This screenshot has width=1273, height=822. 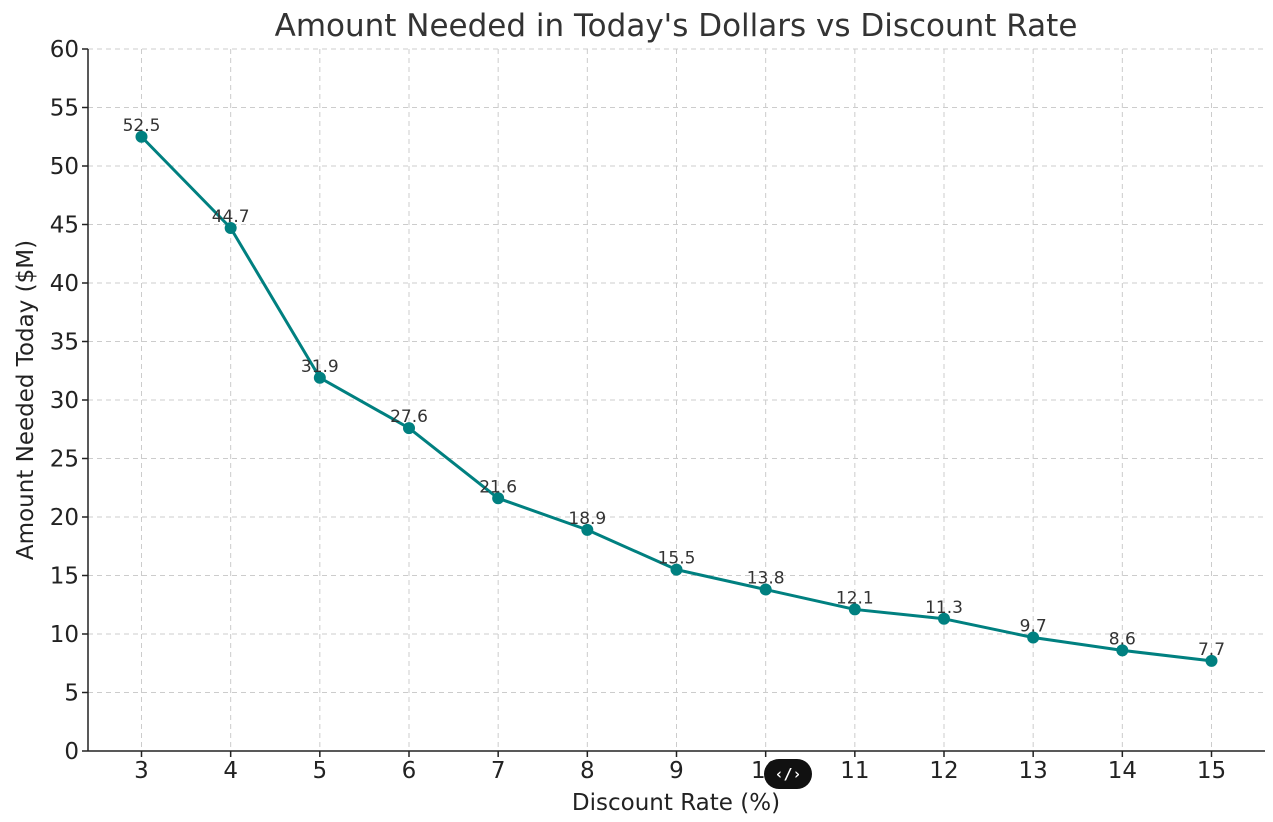 I want to click on x-tick-label: 7, so click(x=498, y=771).